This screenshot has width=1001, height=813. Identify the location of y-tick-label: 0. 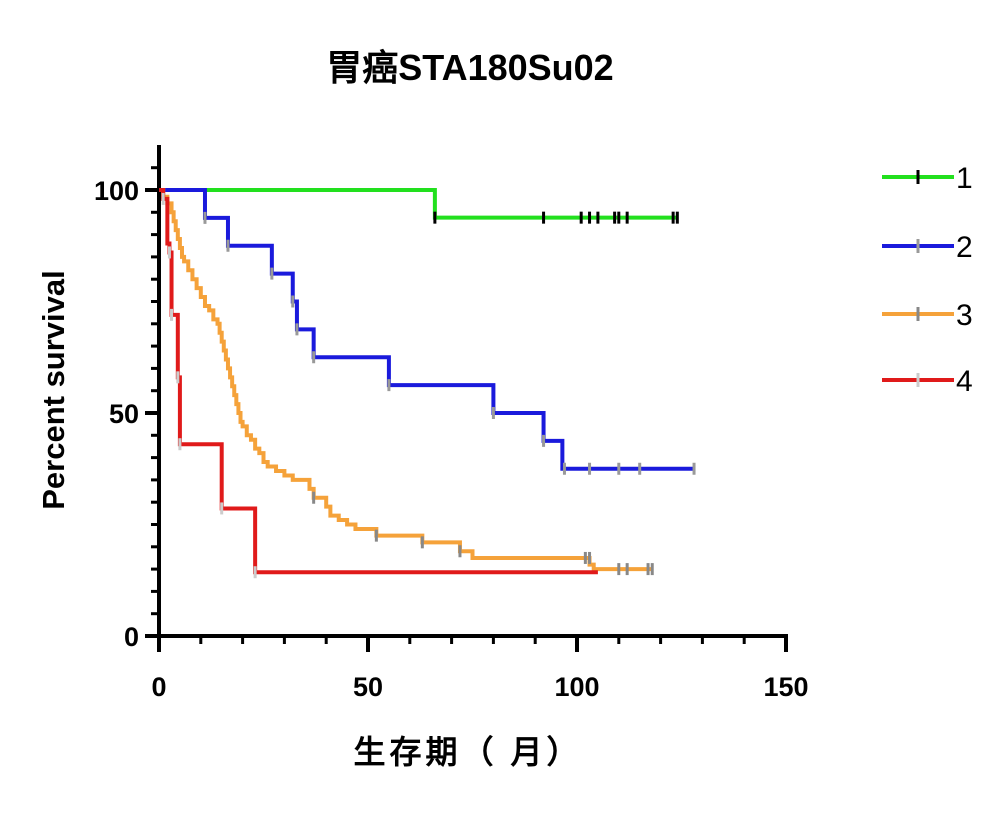
(131, 637).